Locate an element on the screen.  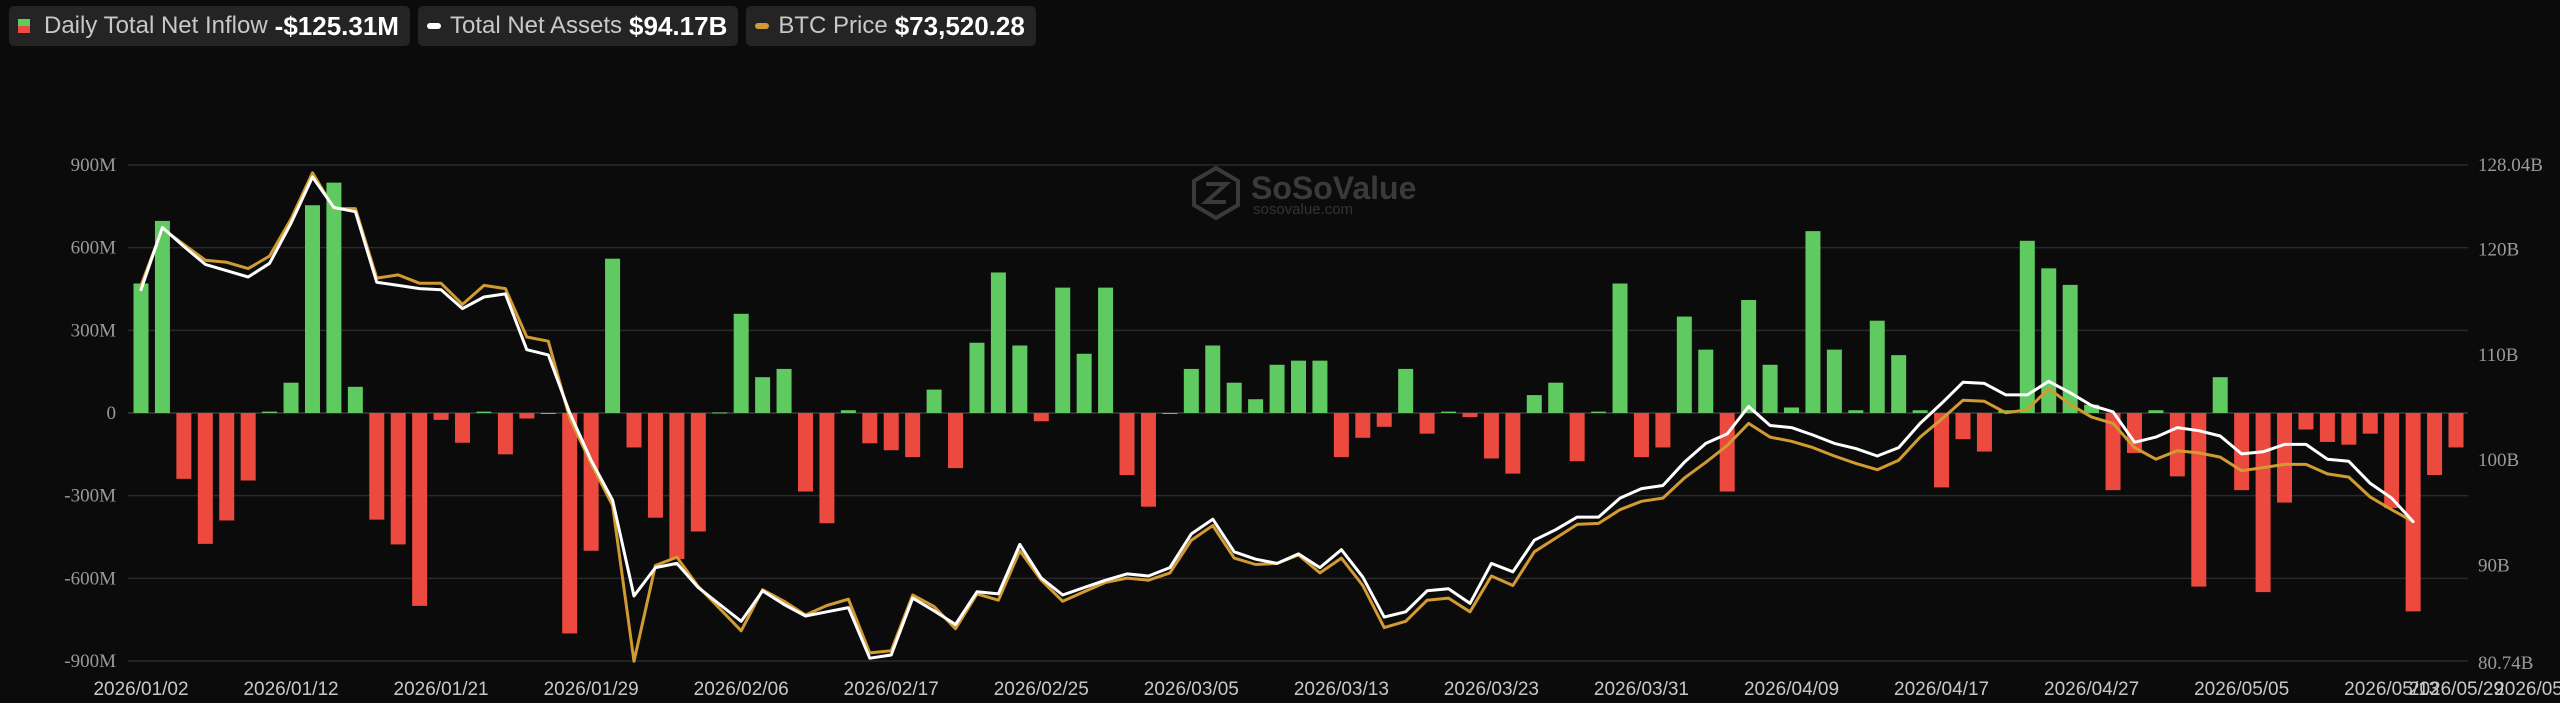
legend-btc: BTC Price $73,520.28 is located at coordinates (891, 26).